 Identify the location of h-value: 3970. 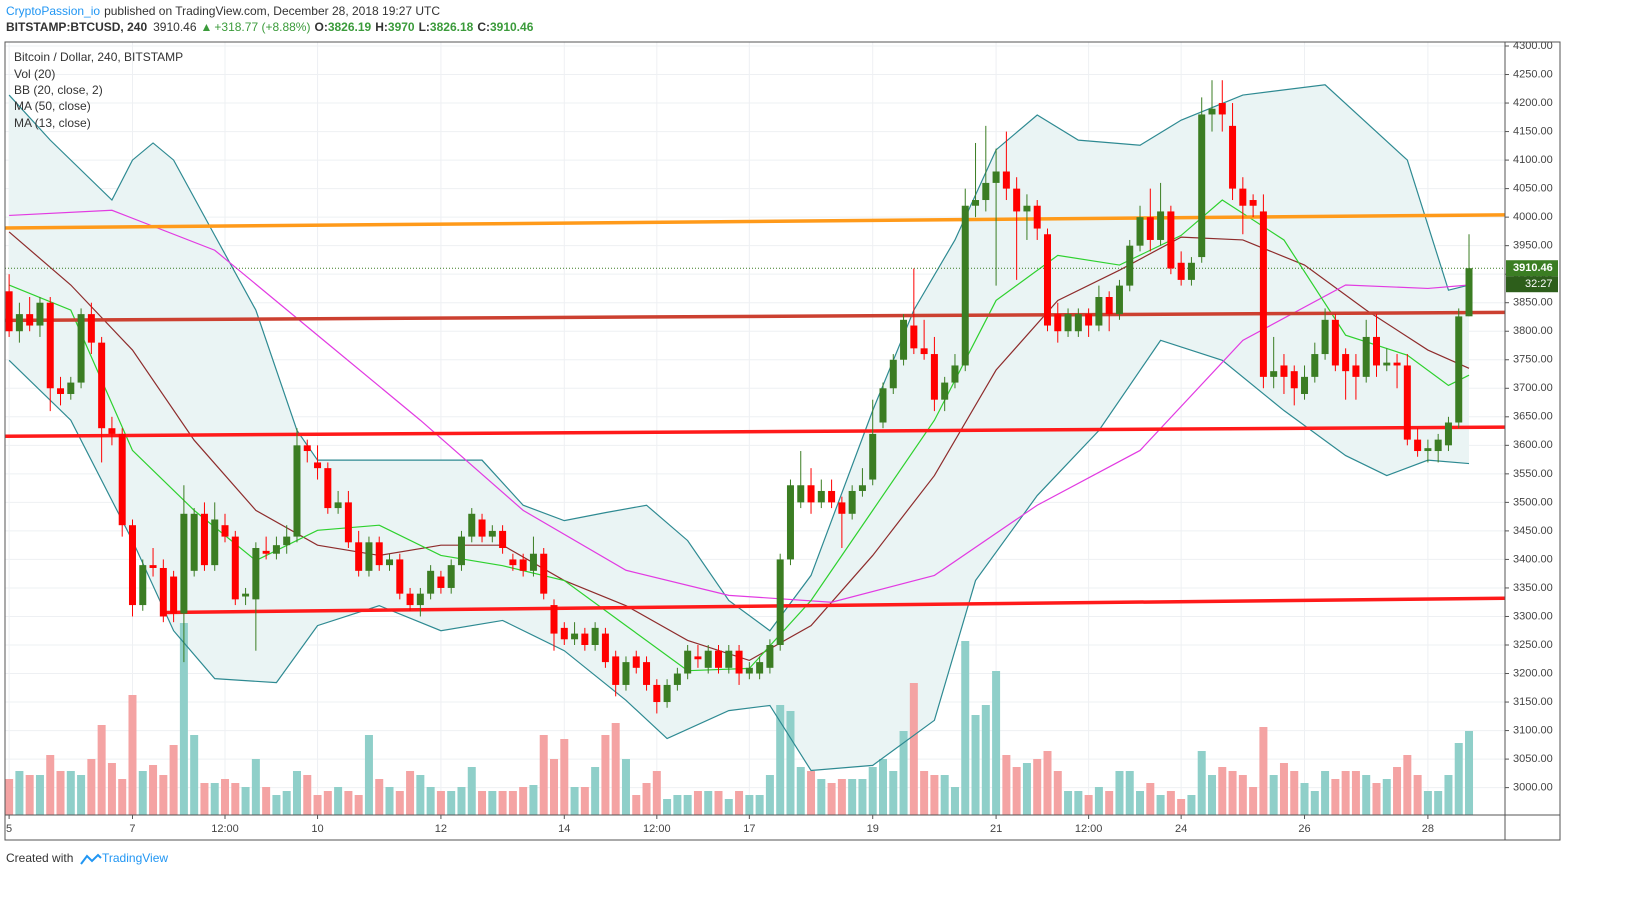
(401, 27).